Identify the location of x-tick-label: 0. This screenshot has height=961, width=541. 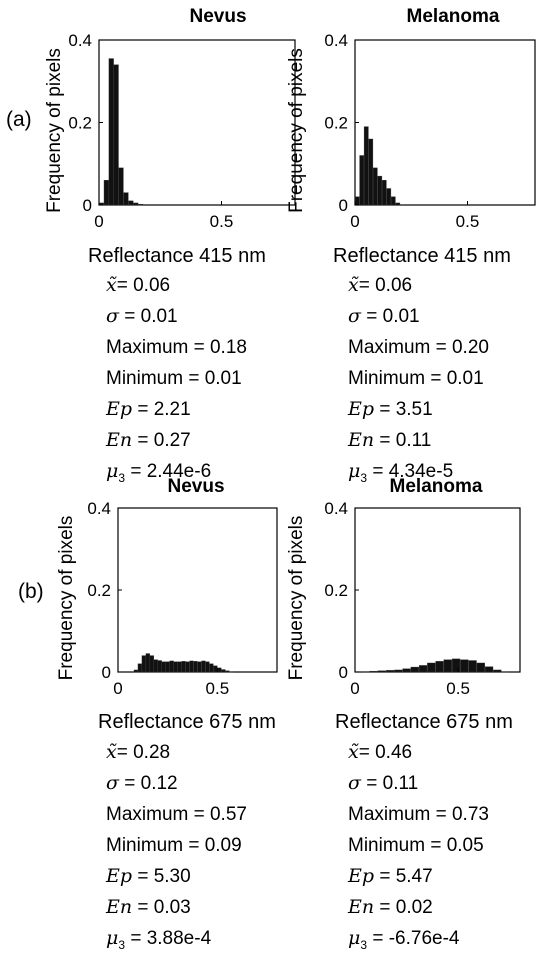
(354, 688).